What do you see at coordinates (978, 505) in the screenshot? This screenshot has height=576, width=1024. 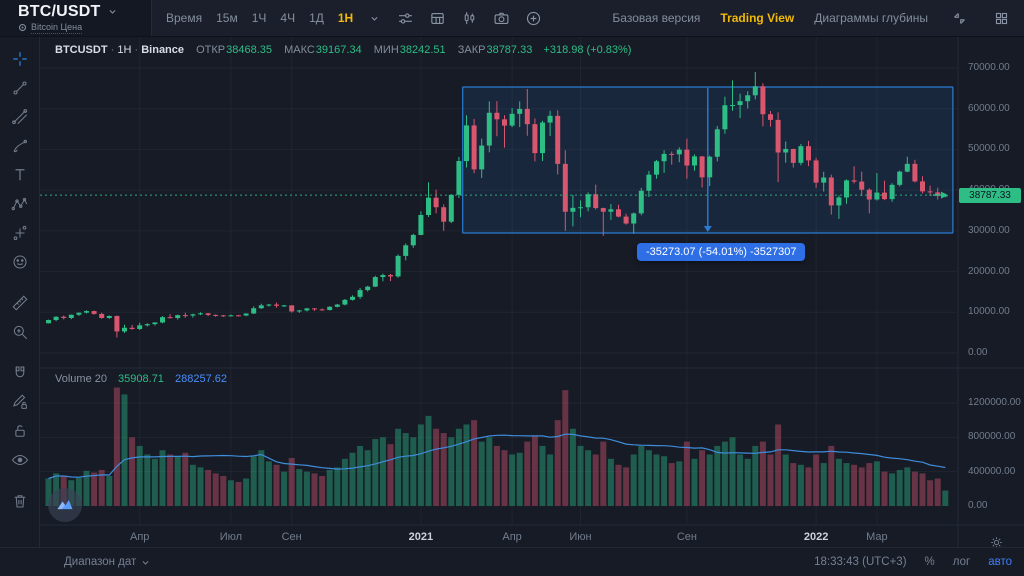 I see `volume-axis-label: 0.00` at bounding box center [978, 505].